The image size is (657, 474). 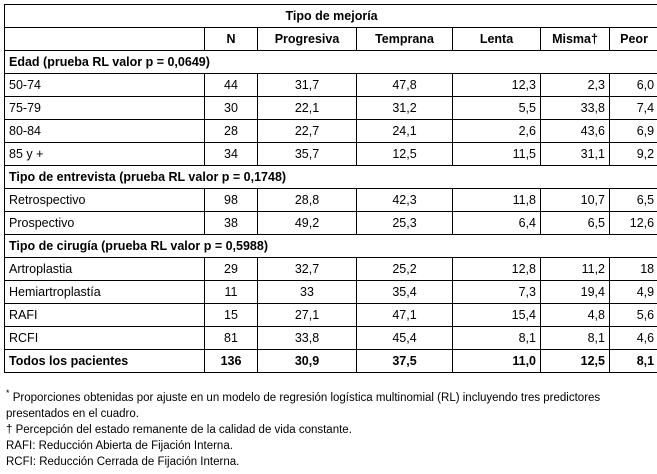 What do you see at coordinates (307, 131) in the screenshot?
I see `cell-progresiva: 22,7` at bounding box center [307, 131].